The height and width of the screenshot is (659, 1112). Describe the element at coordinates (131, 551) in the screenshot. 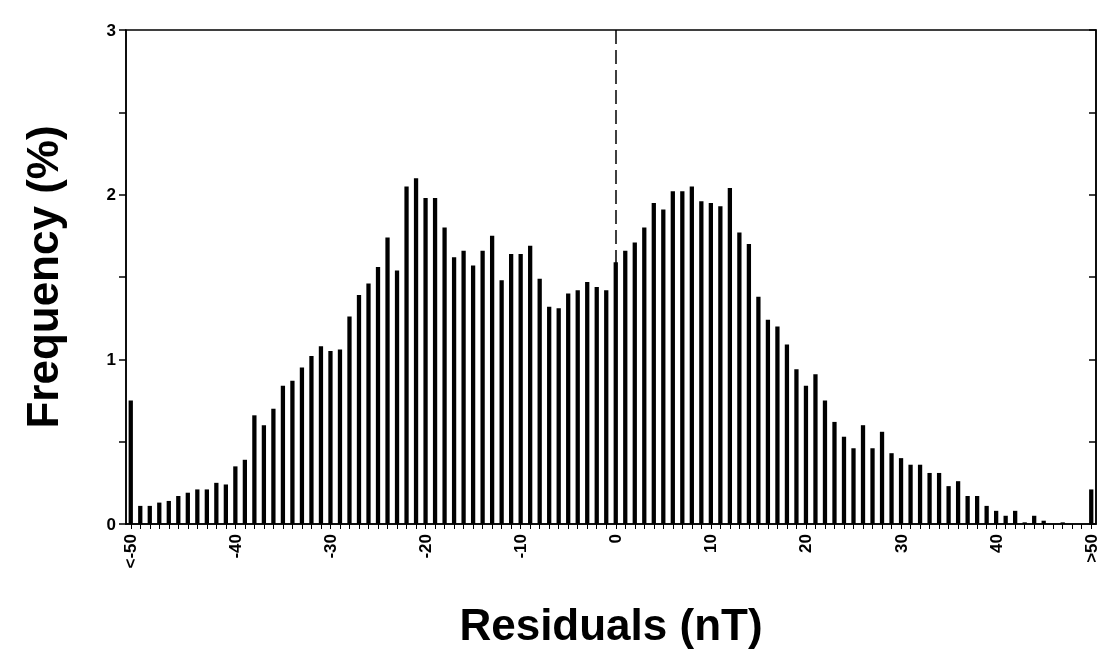

I see `x-tick-label: <-50` at that location.